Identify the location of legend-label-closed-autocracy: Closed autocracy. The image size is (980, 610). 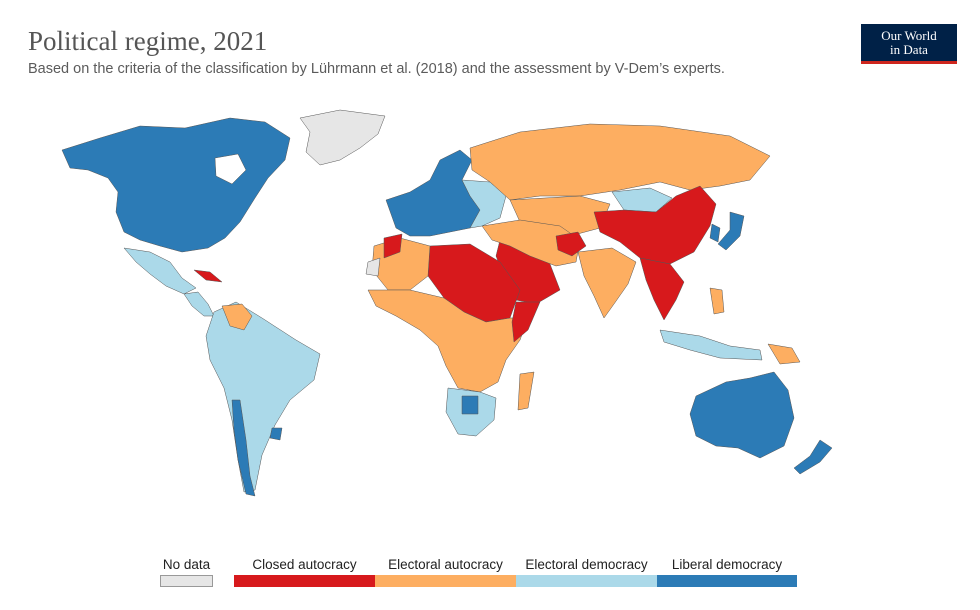
(304, 564).